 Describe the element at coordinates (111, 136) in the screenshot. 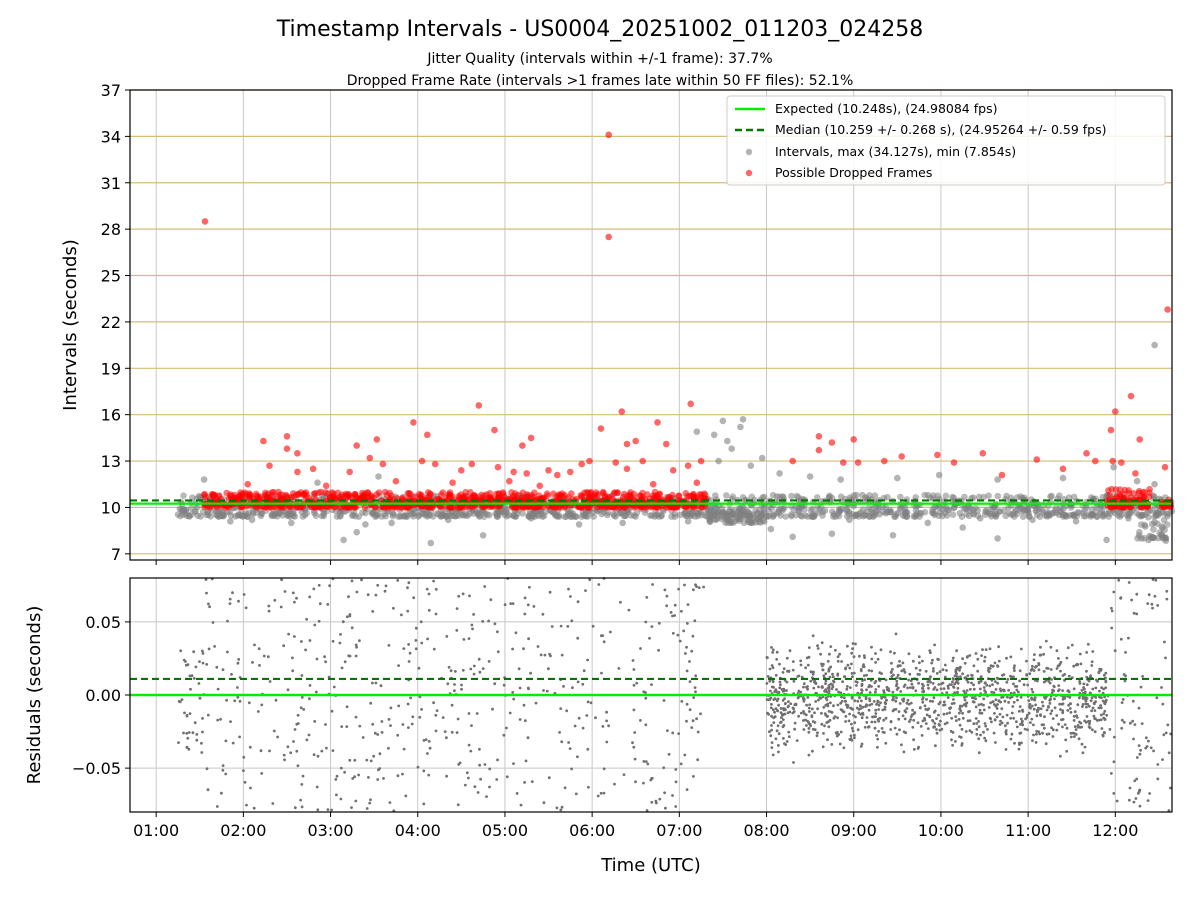

I see `intervals-y-tick-label: 34` at that location.